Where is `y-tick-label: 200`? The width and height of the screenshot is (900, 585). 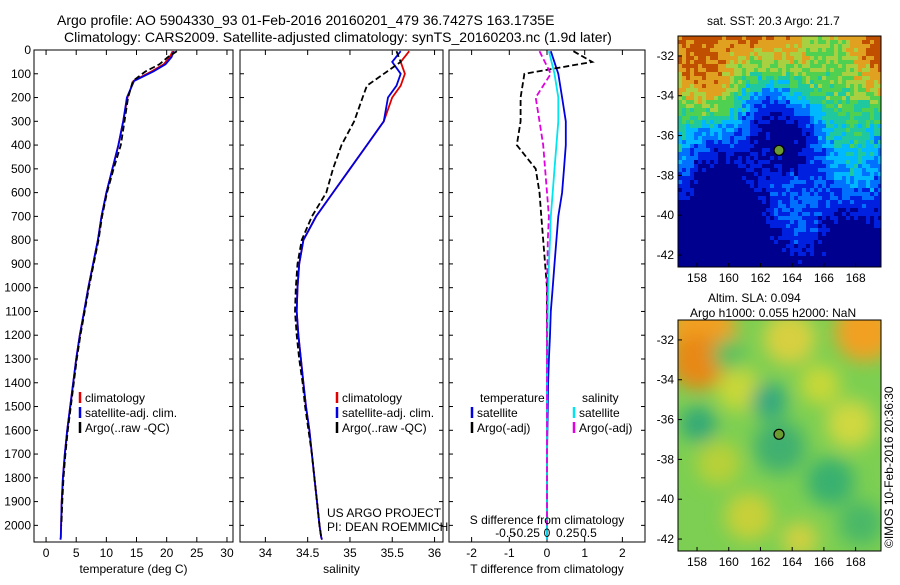
y-tick-label: 200 is located at coordinates (21, 98).